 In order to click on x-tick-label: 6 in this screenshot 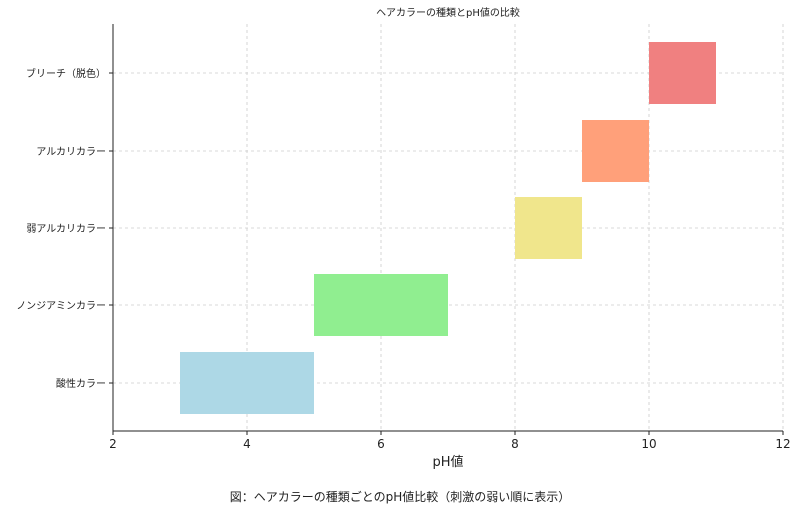, I will do `click(381, 444)`.